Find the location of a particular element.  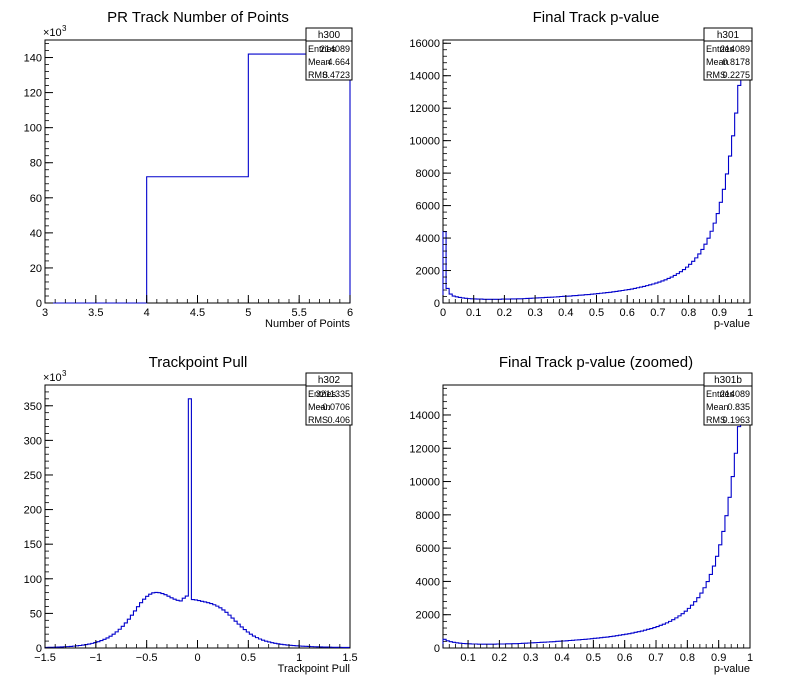

chart-title: Trackpoint Pull is located at coordinates (198, 362).